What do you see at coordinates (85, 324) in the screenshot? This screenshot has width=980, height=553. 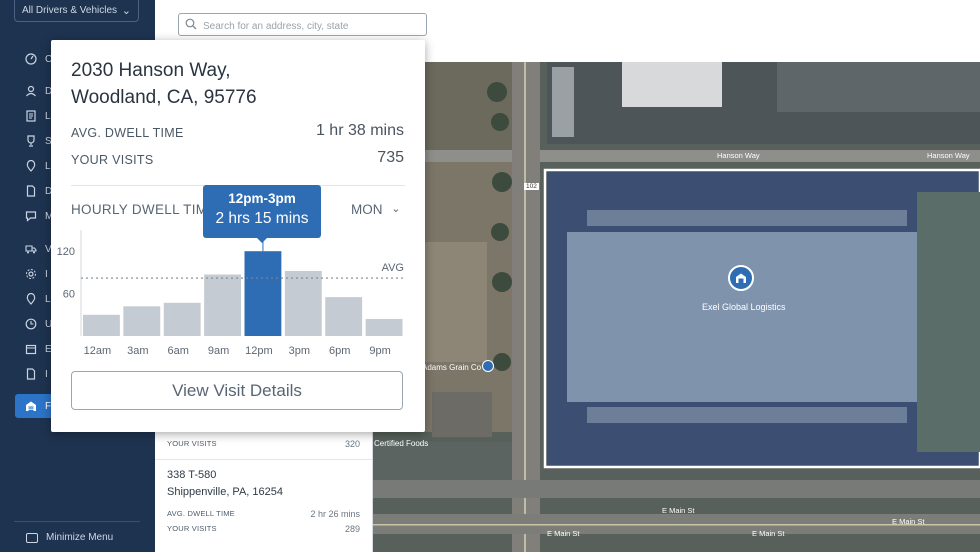 I see `sidebar-item-utilization: U` at bounding box center [85, 324].